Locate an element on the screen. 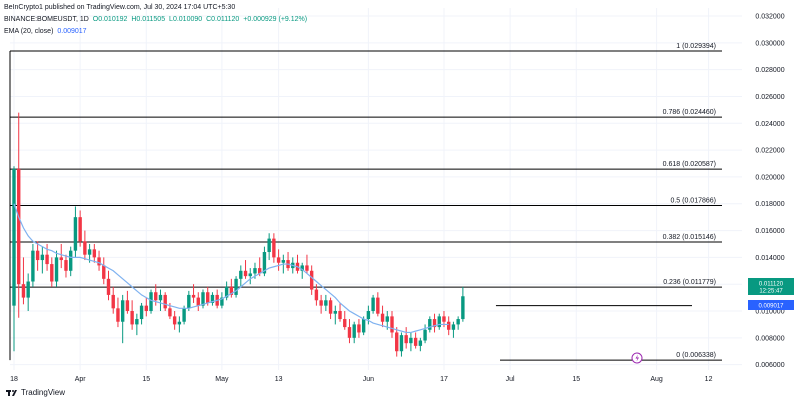 The height and width of the screenshot is (405, 800). change-value: +0.000929 (+9.12%) is located at coordinates (275, 19).